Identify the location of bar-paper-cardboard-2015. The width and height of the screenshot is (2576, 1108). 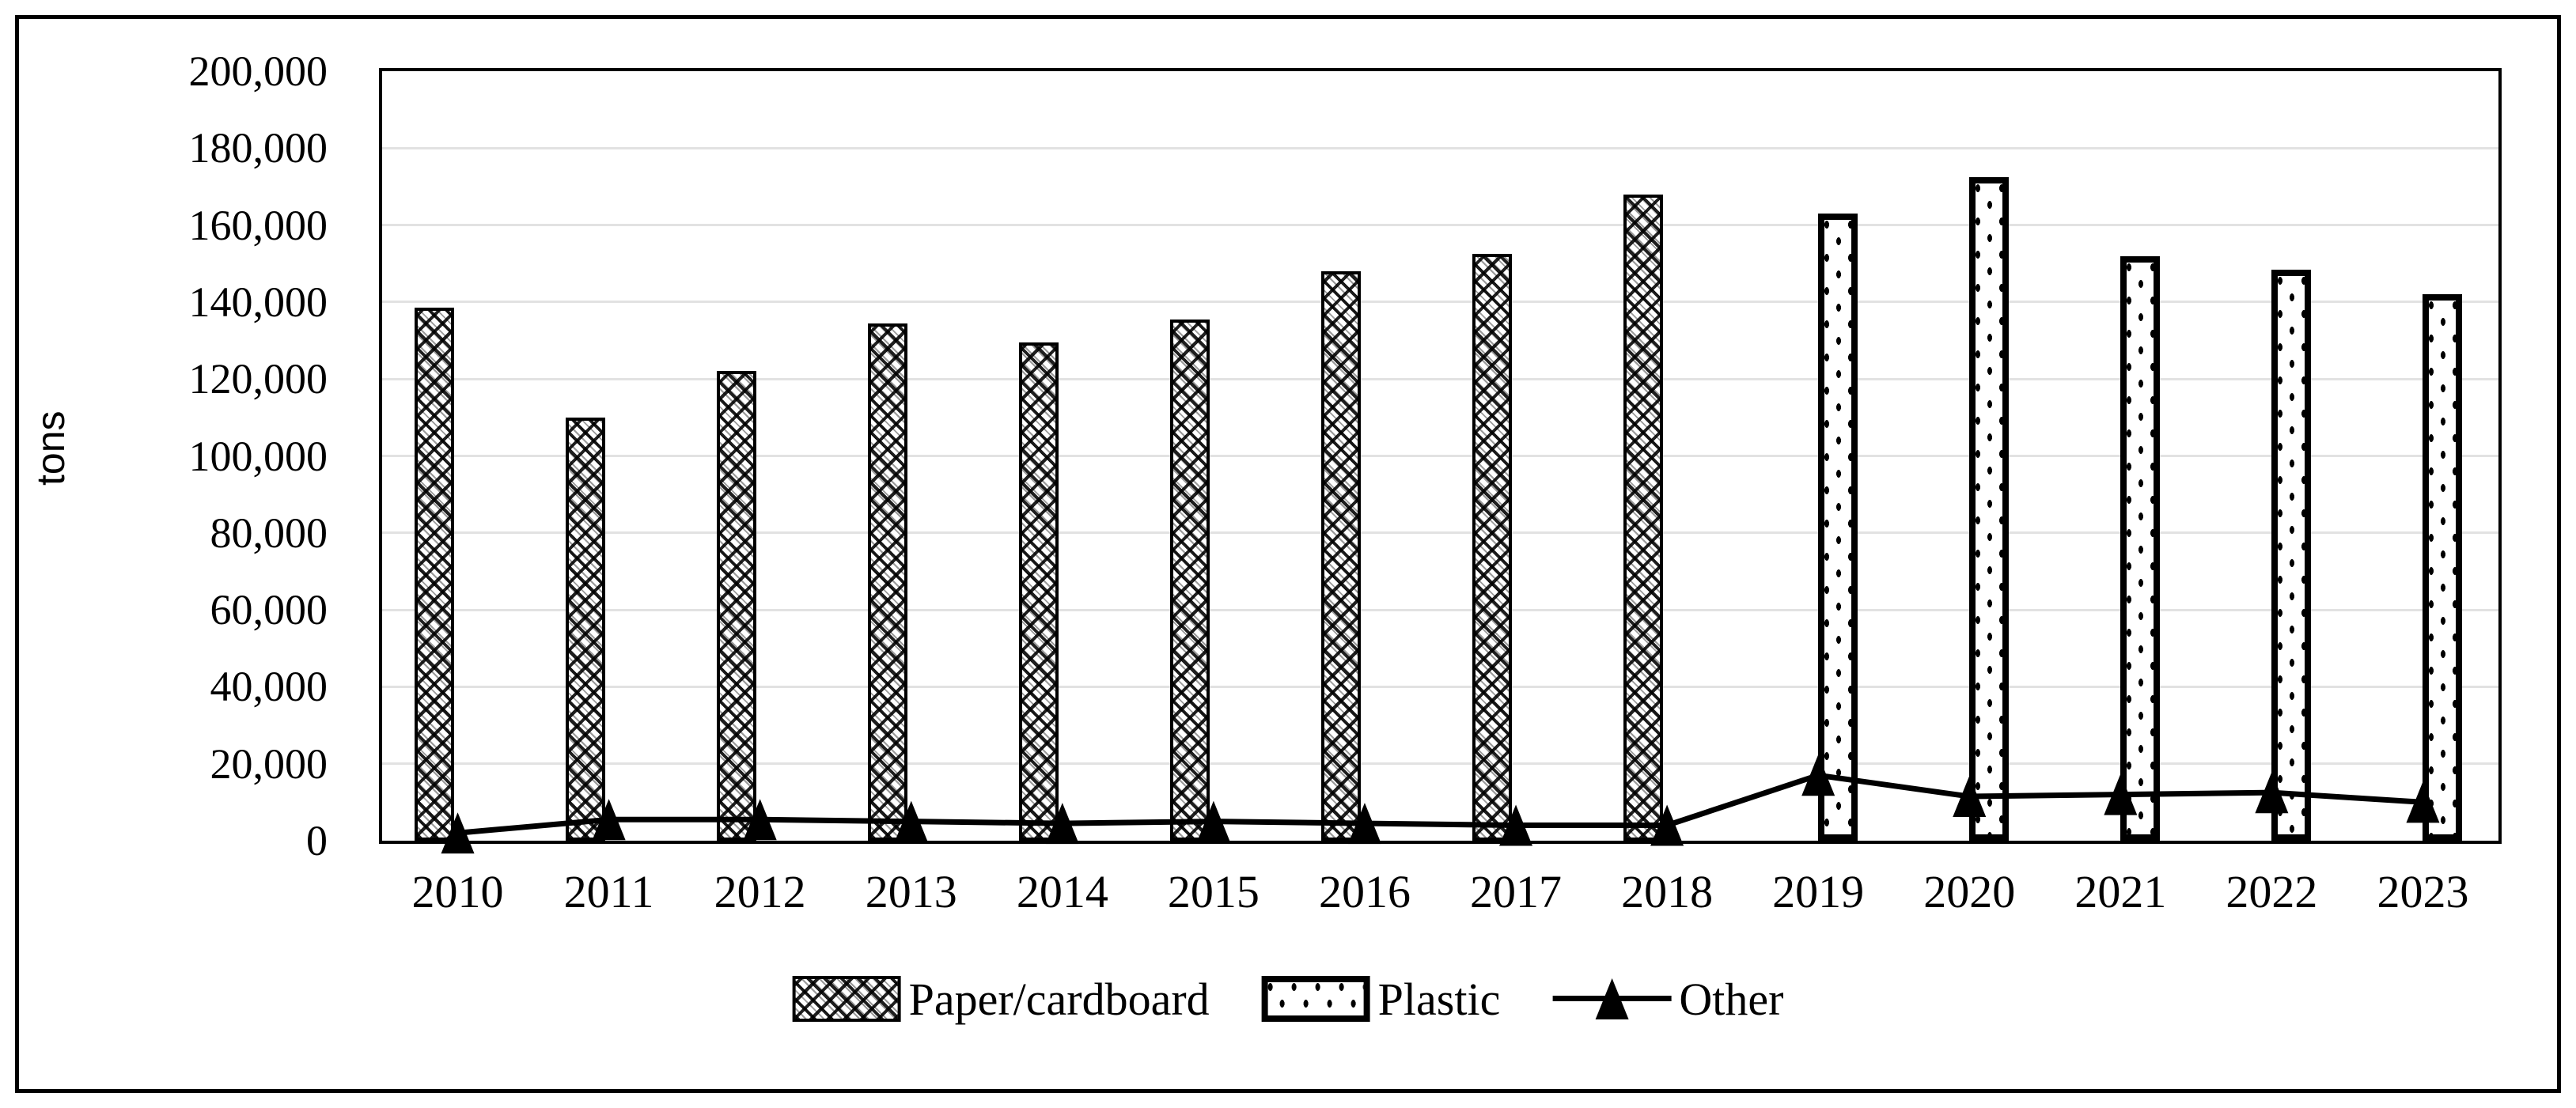
(1189, 580).